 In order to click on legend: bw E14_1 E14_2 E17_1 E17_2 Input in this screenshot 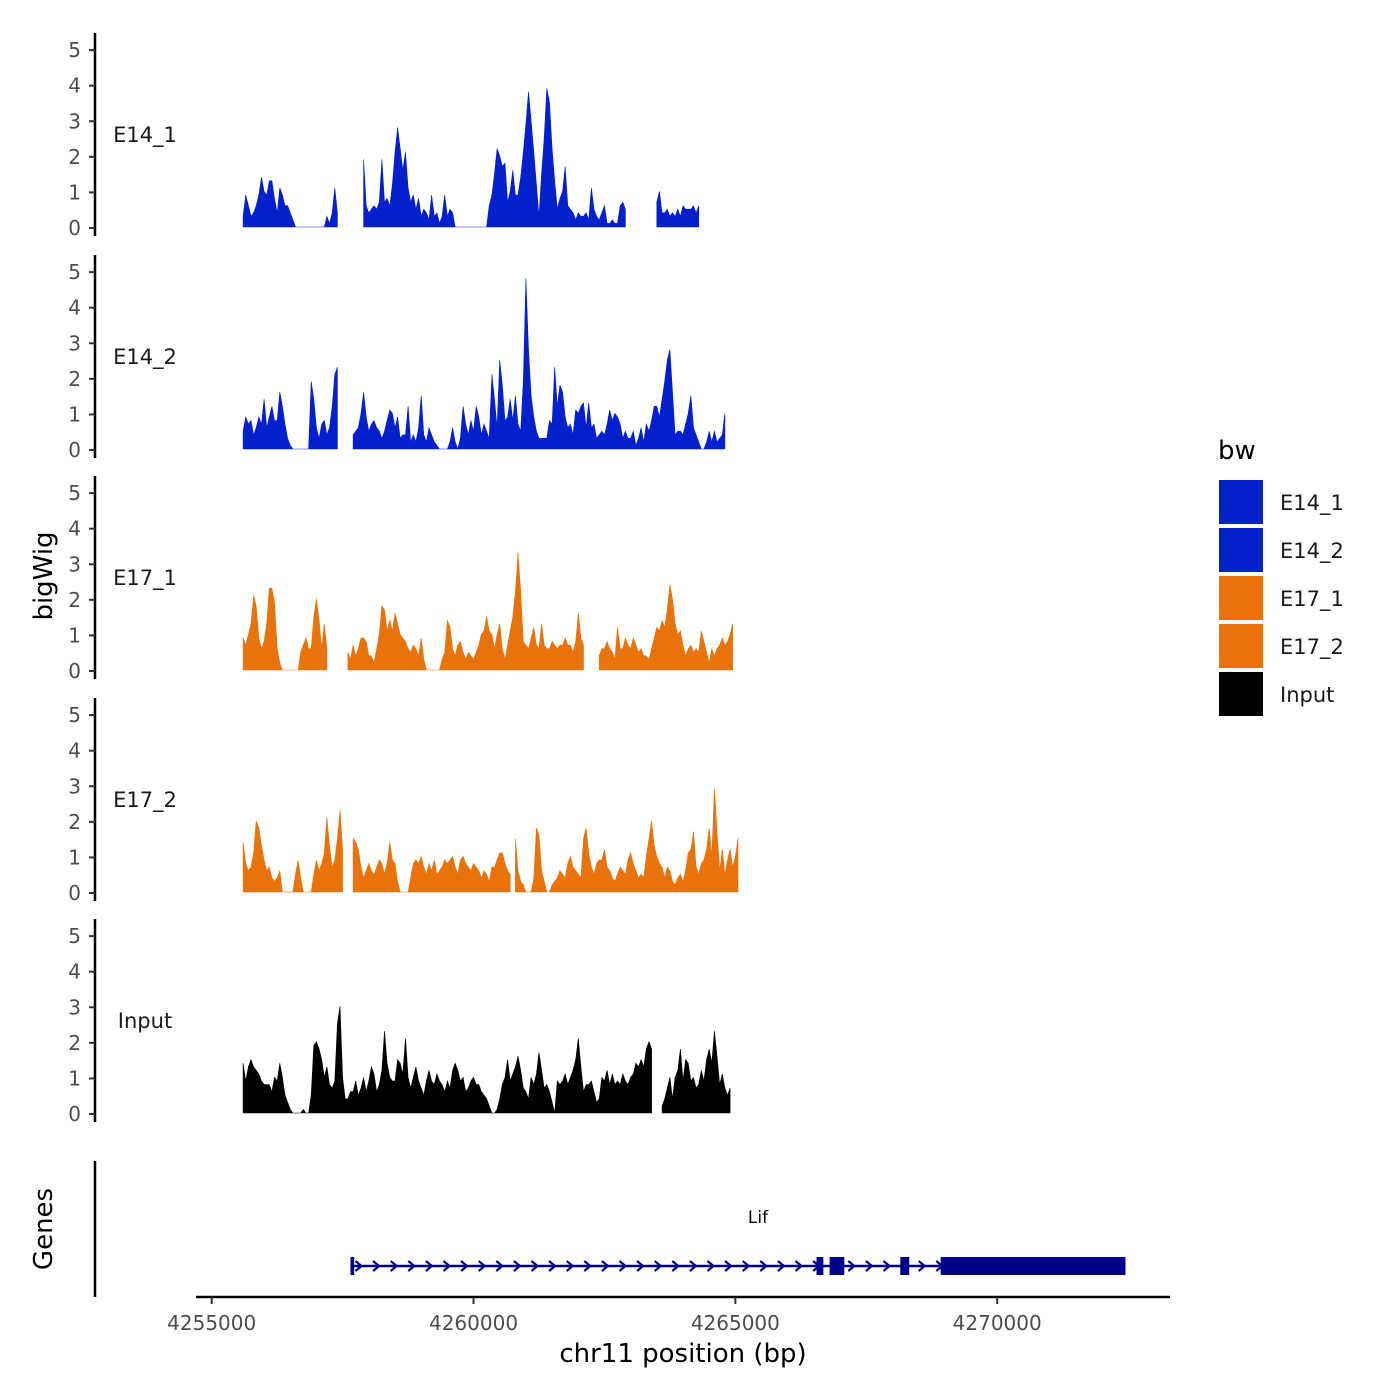, I will do `click(1281, 576)`.